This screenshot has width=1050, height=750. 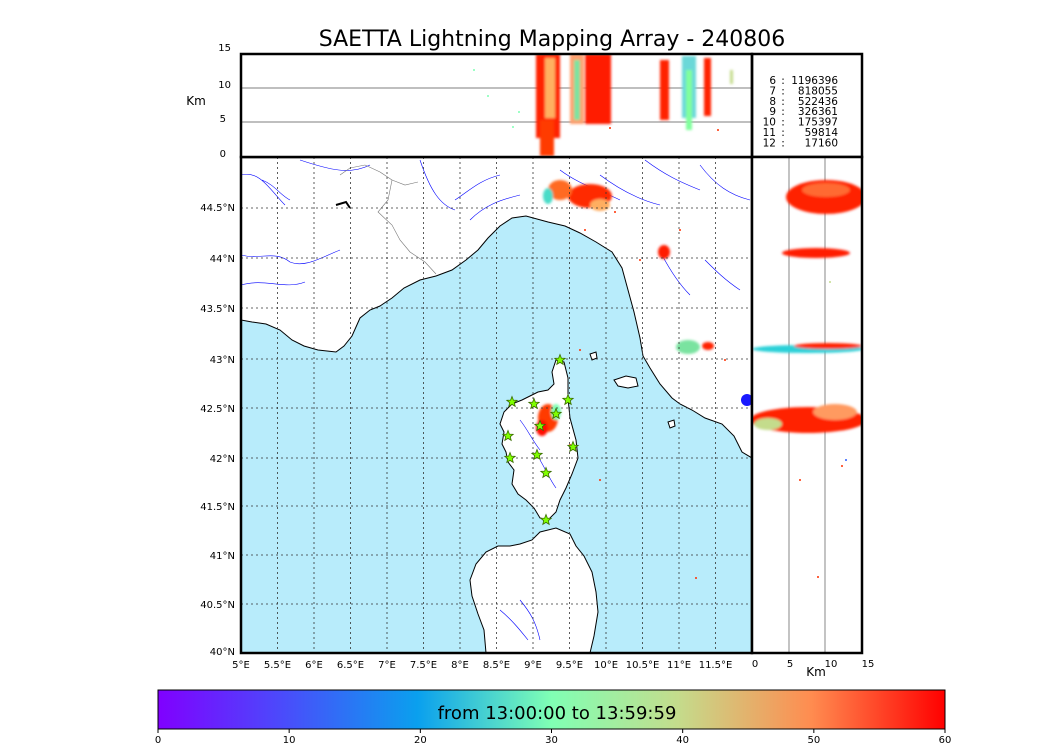 I want to click on lon-tick: 7°E, so click(x=387, y=665).